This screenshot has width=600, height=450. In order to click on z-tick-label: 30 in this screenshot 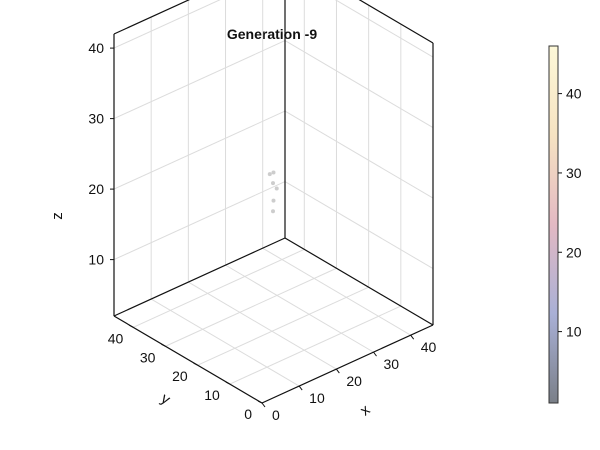, I will do `click(96, 119)`.